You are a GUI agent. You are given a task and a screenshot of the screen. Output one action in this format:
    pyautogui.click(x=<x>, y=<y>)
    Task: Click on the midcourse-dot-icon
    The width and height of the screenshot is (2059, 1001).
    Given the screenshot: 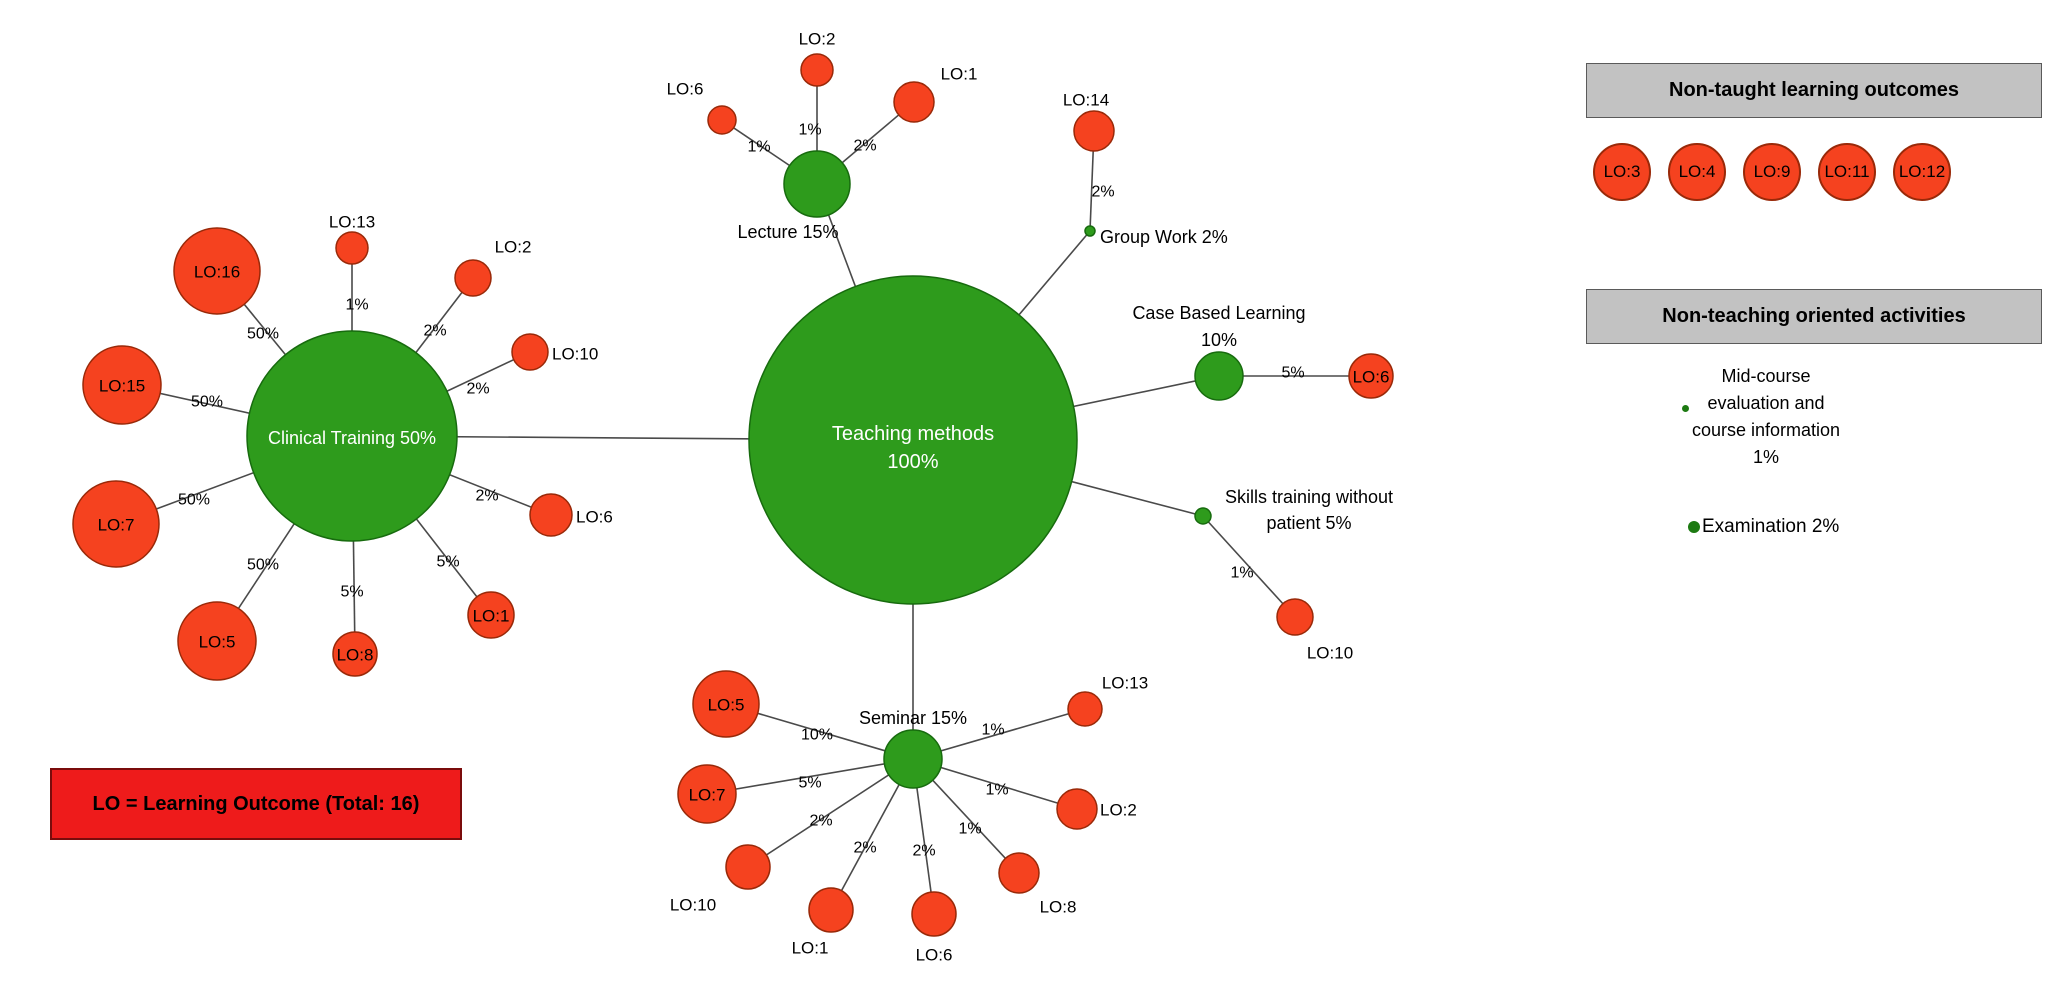 What is the action you would take?
    pyautogui.click(x=1685, y=408)
    